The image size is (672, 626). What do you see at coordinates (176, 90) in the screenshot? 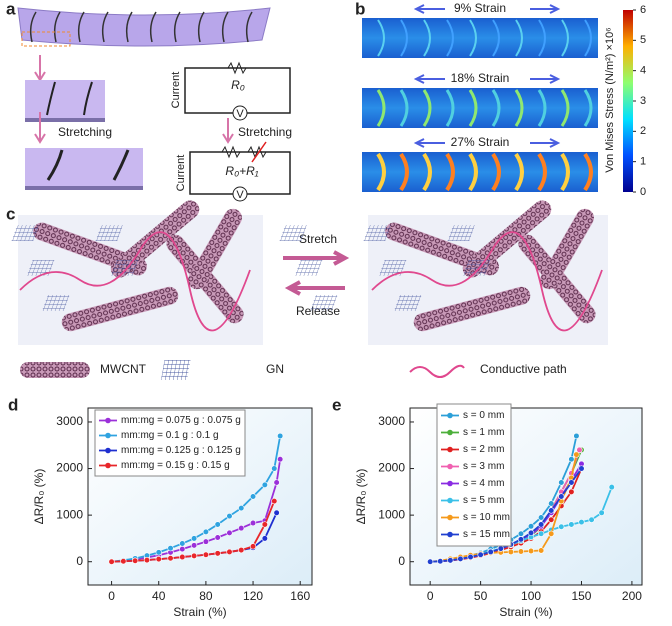
I see `current-label: Current` at bounding box center [176, 90].